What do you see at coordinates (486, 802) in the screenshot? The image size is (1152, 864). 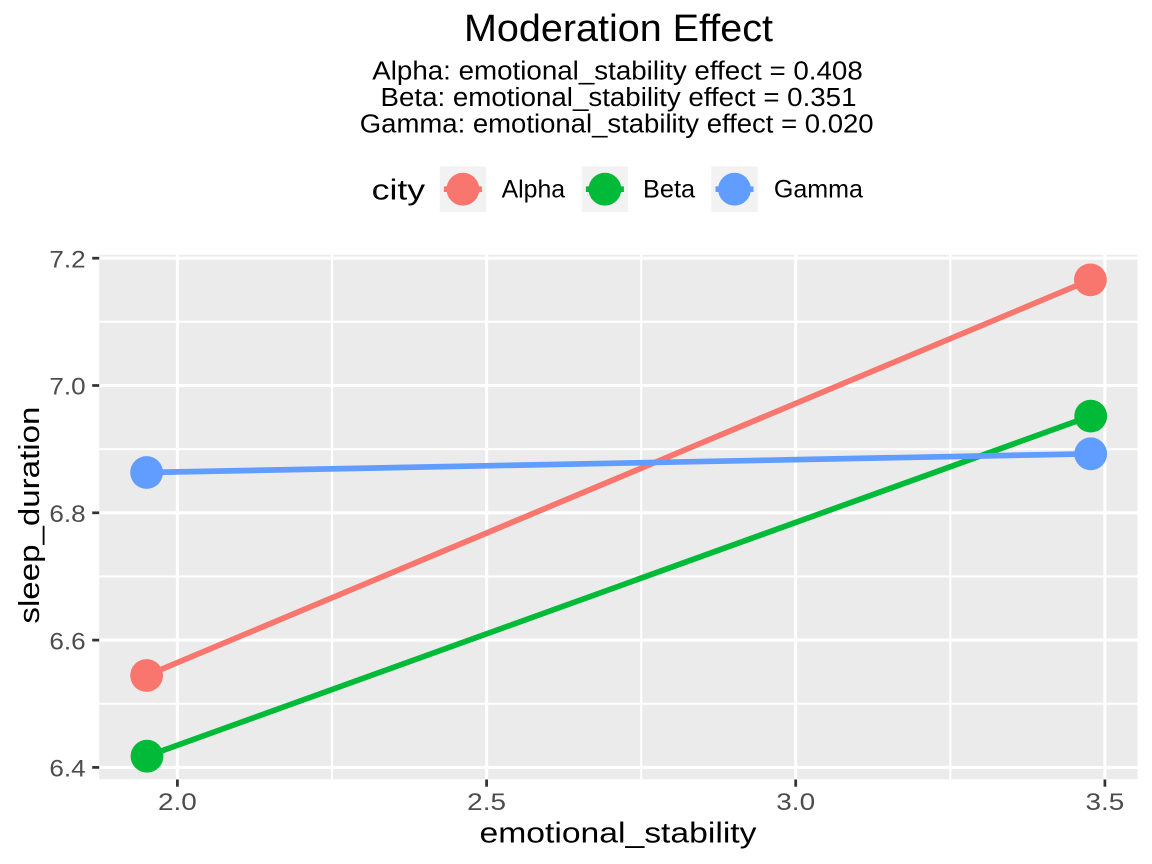 I see `svg-text: 2.5` at bounding box center [486, 802].